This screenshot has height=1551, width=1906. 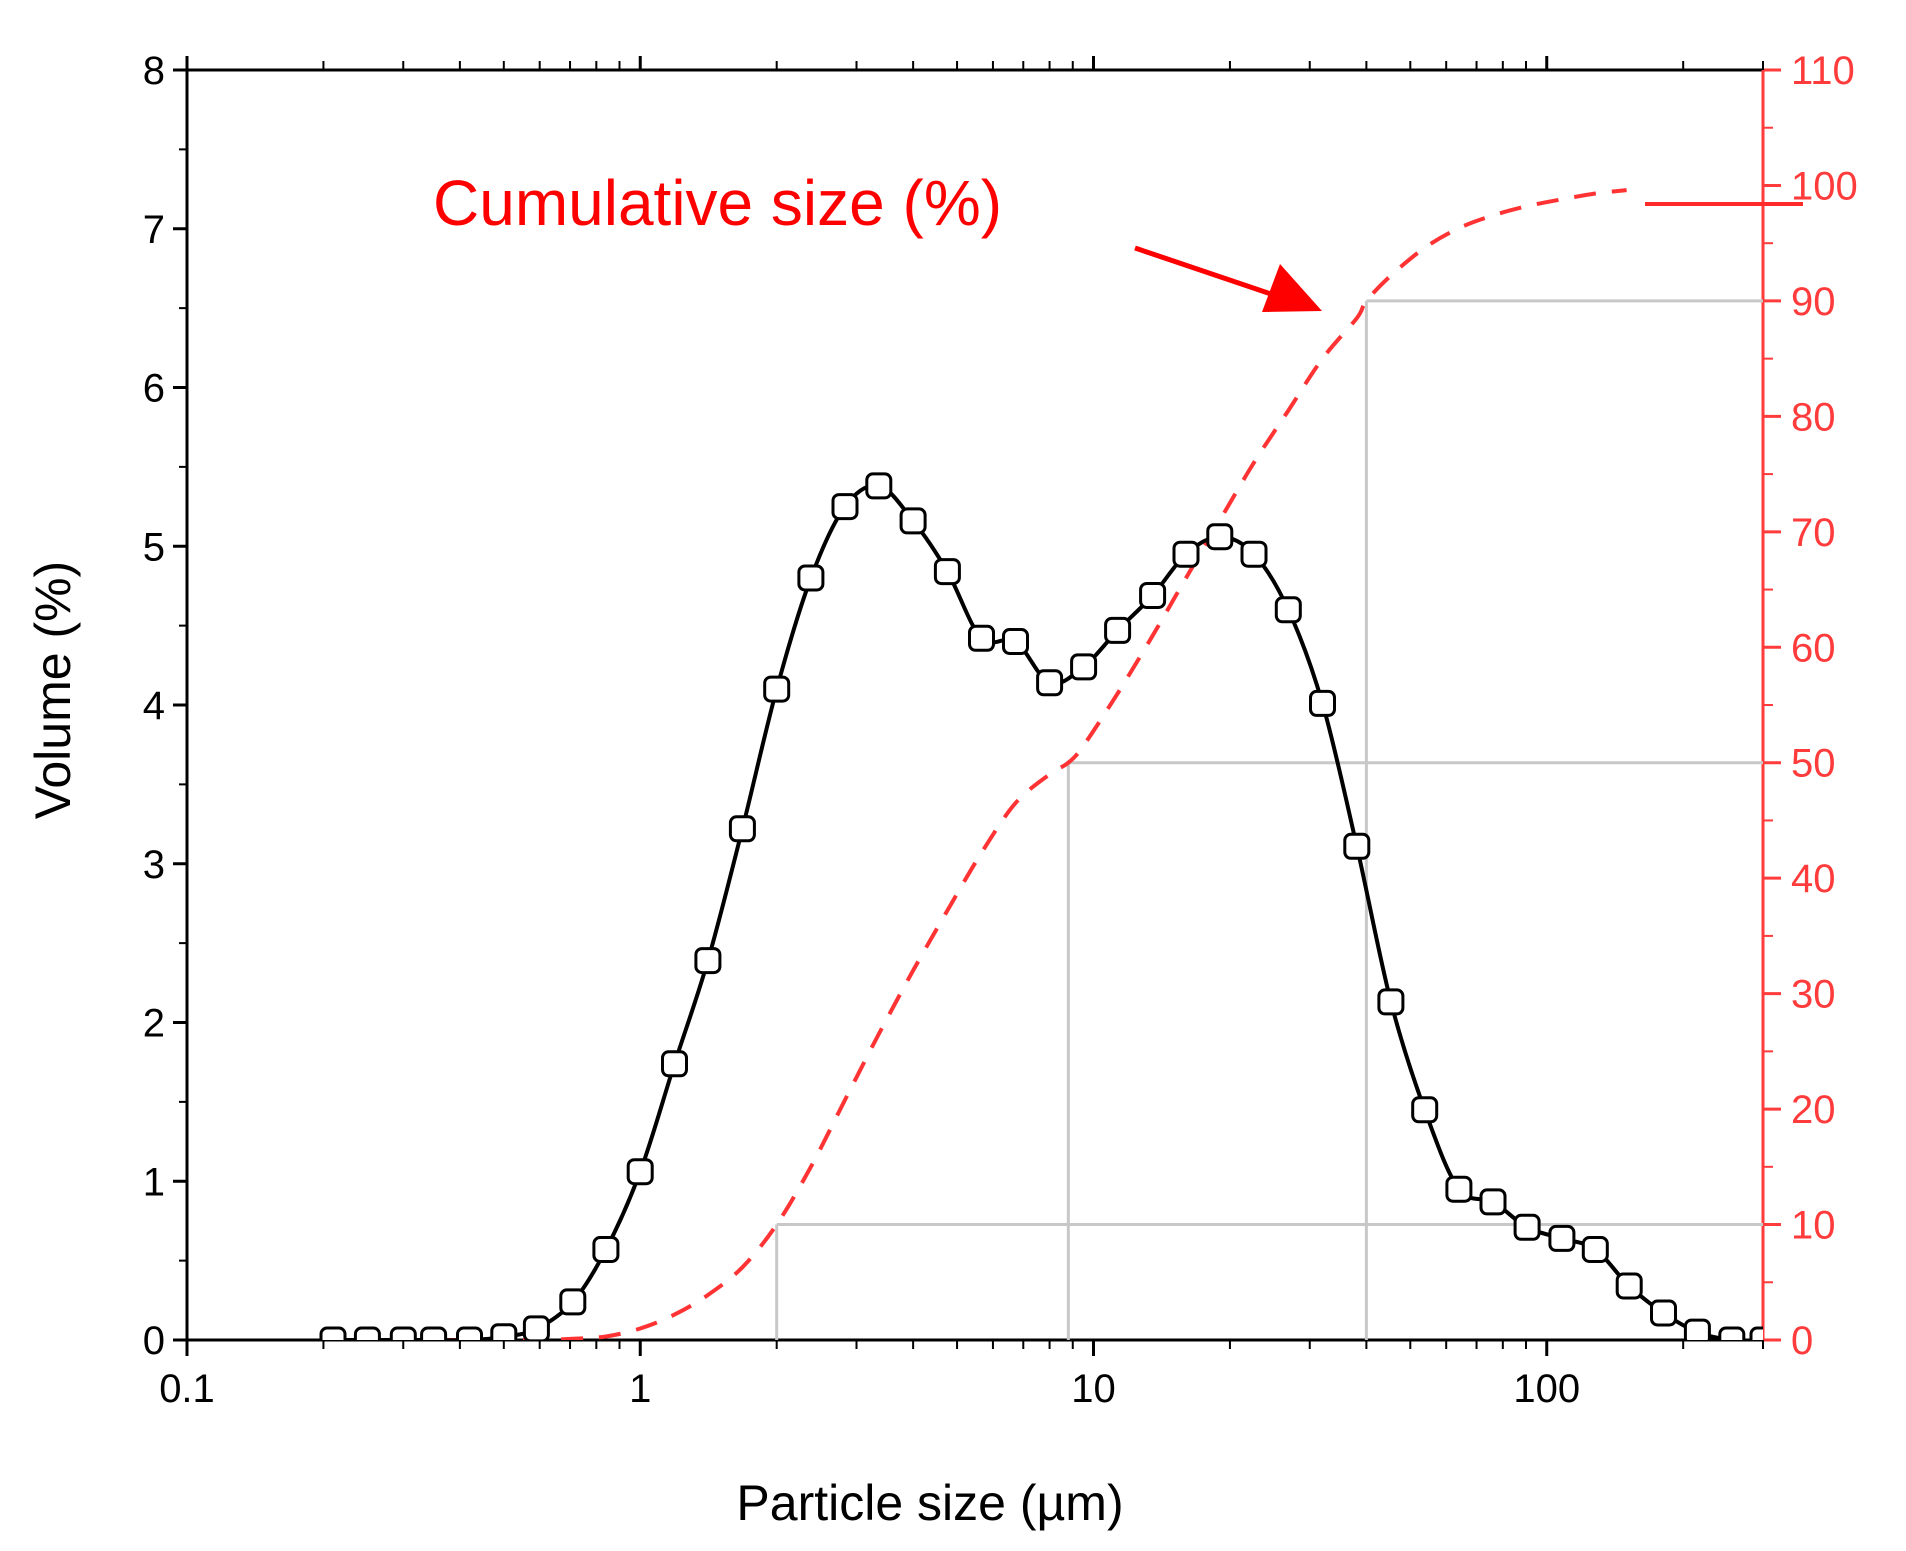 I want to click on right-tick-label: 100, so click(x=1824, y=186).